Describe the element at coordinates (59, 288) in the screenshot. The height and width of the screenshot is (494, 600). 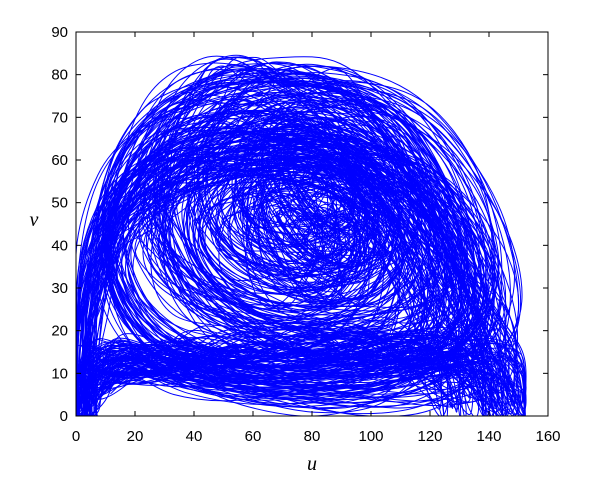
I see `y-tick-label: 30` at that location.